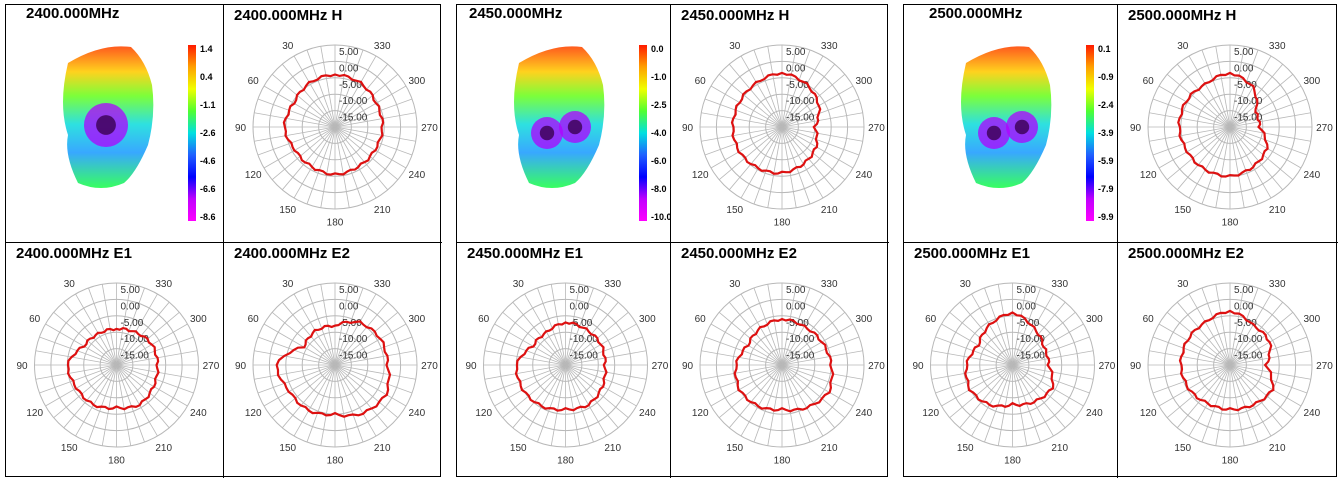  I want to click on radial-tick-label: -10.00, so click(353, 339).